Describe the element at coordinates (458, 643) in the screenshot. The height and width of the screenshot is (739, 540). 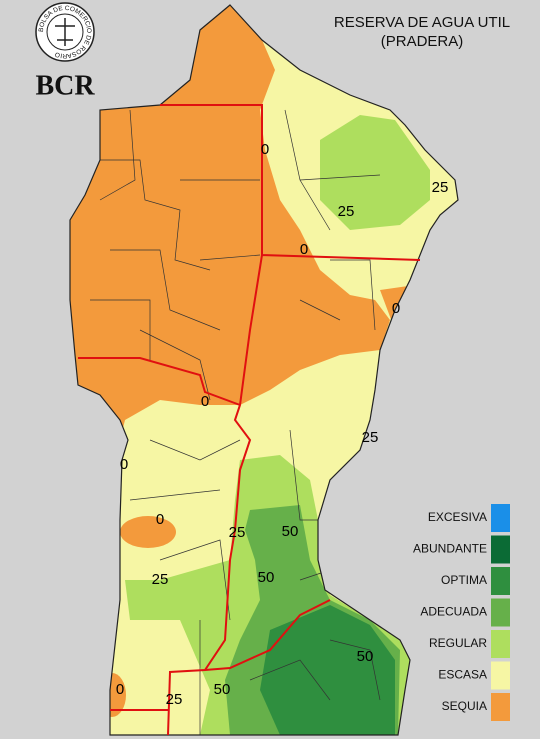
I see `legend-label: REGULAR` at that location.